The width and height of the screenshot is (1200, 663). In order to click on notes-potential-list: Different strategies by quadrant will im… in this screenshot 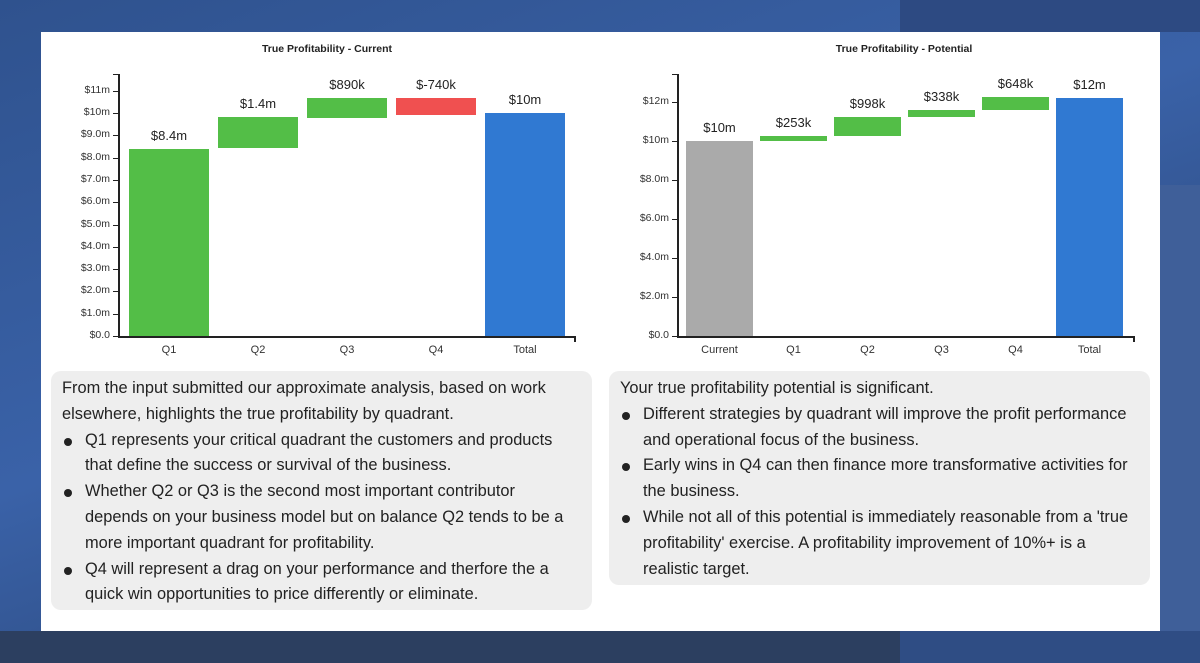, I will do `click(882, 492)`.